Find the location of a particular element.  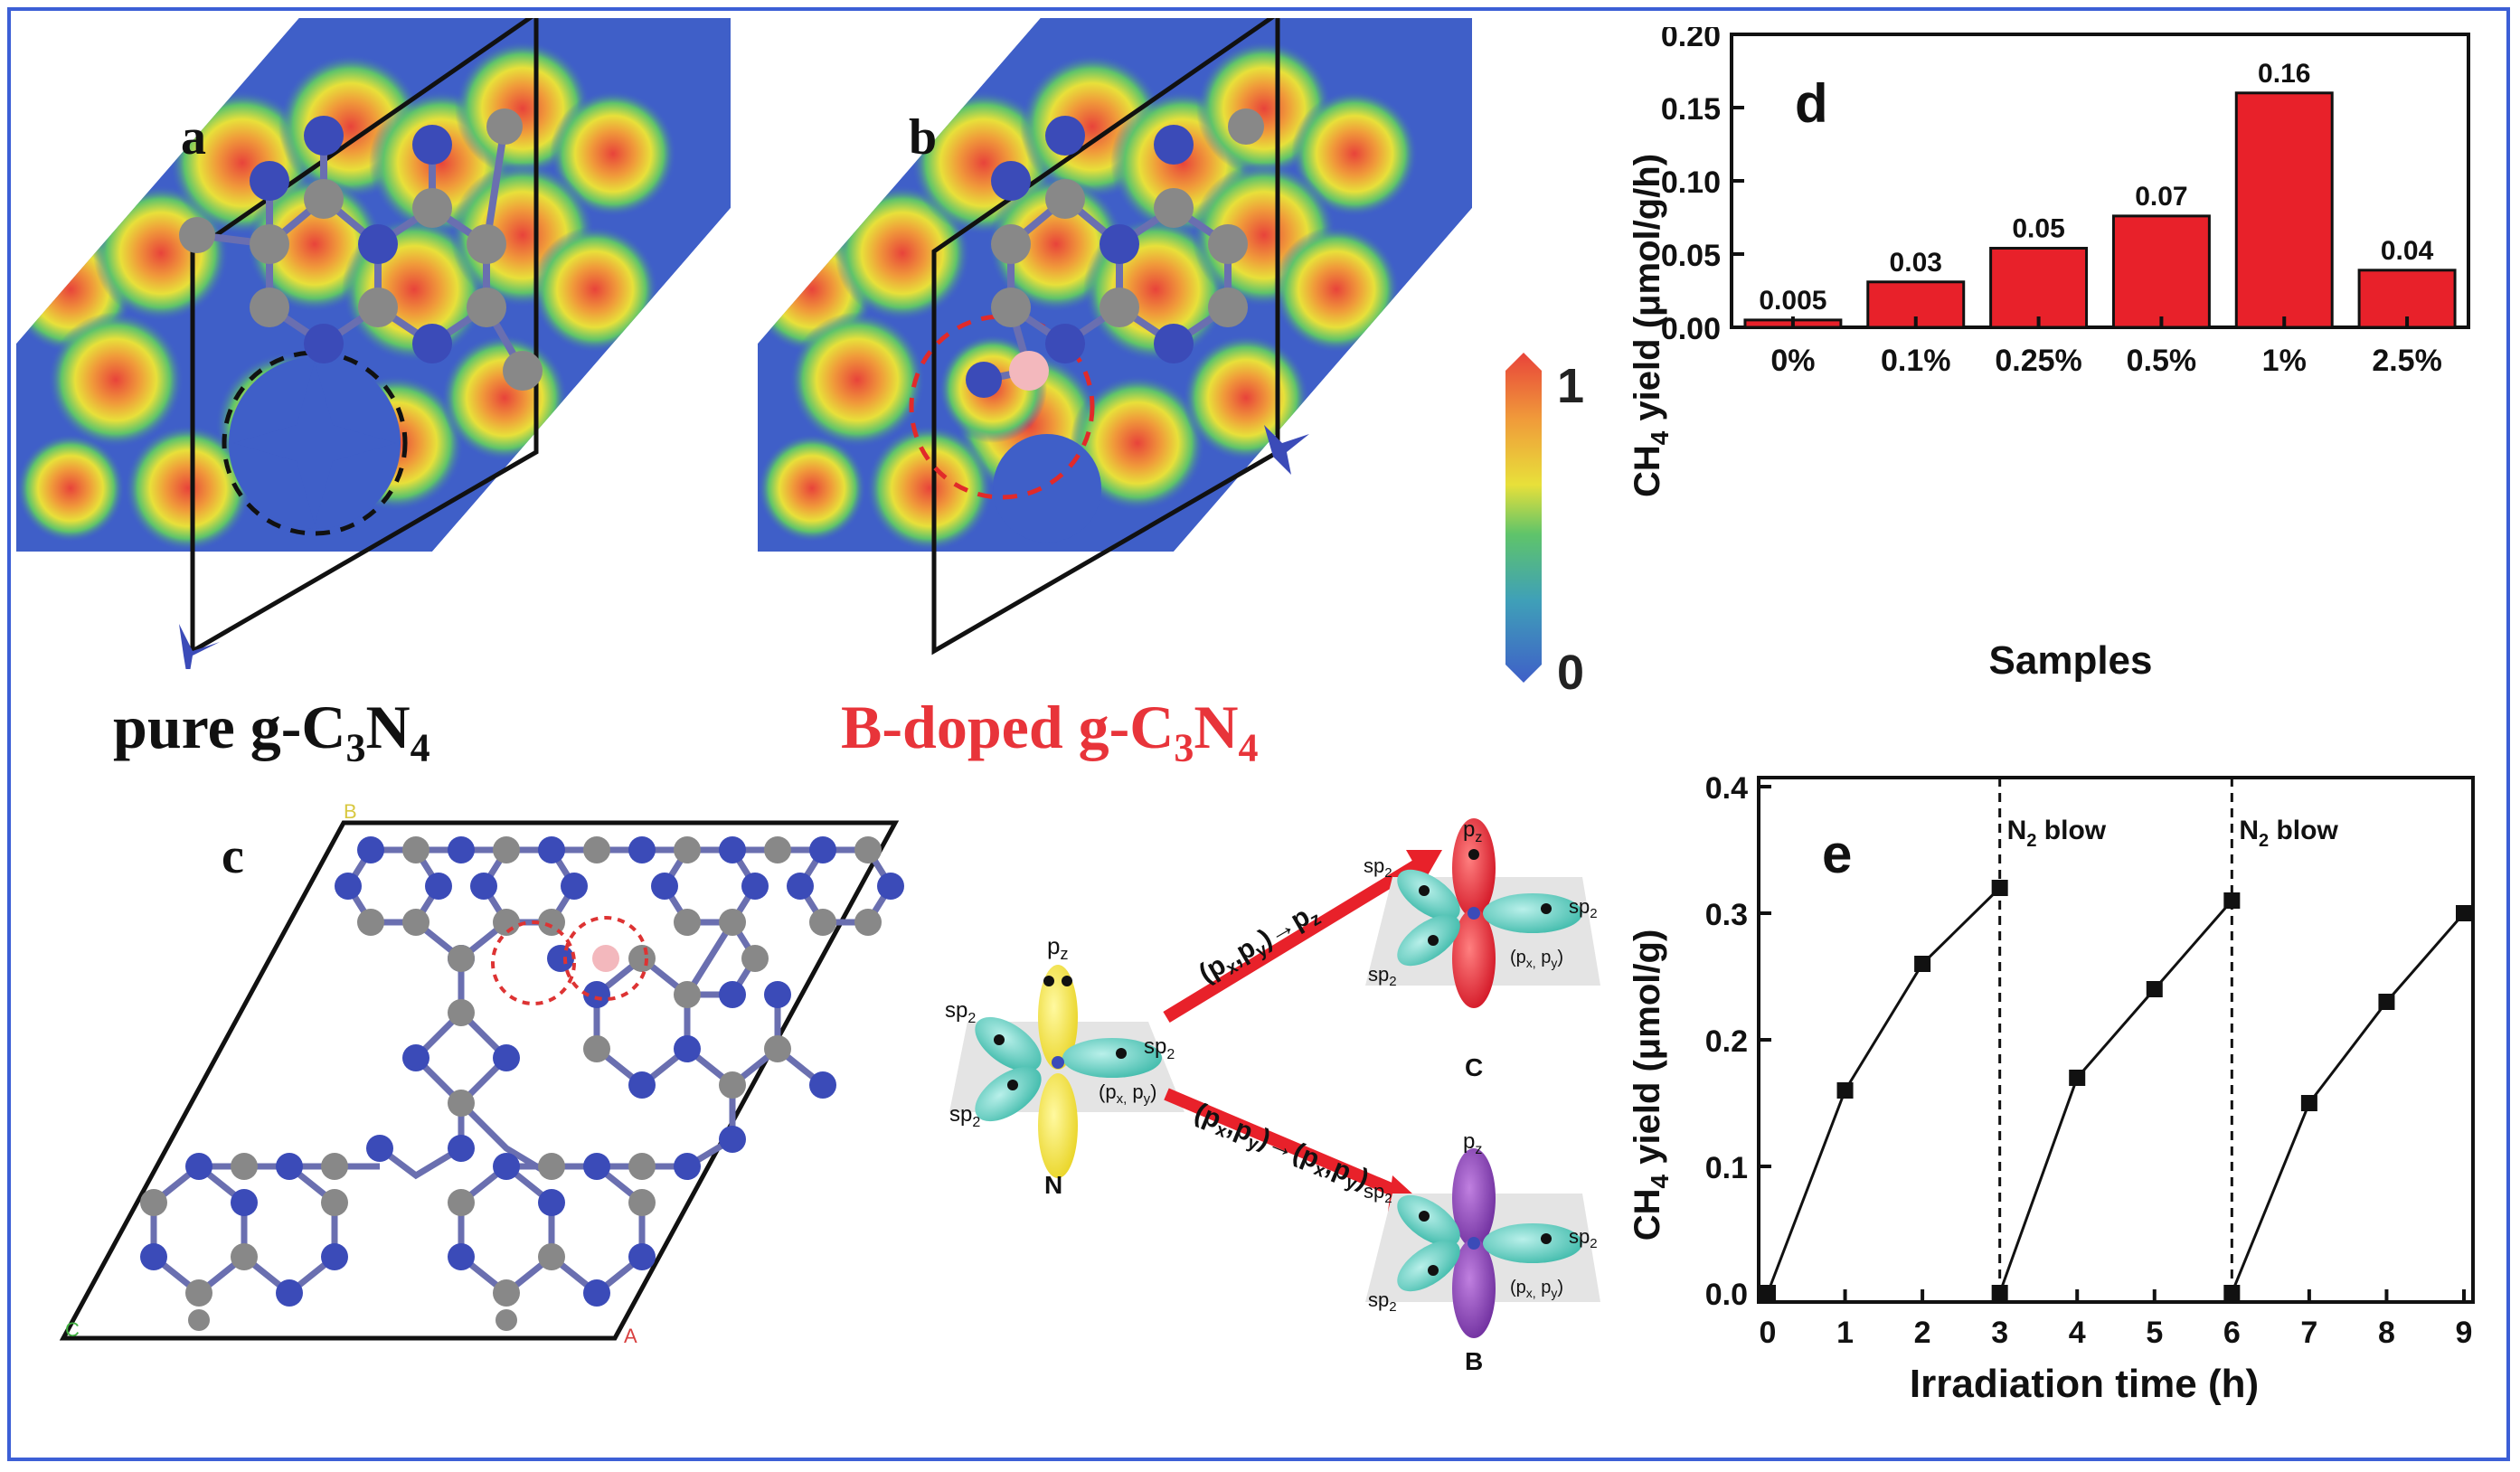

chart-d-ytick-label: 0.20 is located at coordinates (1691, 40).